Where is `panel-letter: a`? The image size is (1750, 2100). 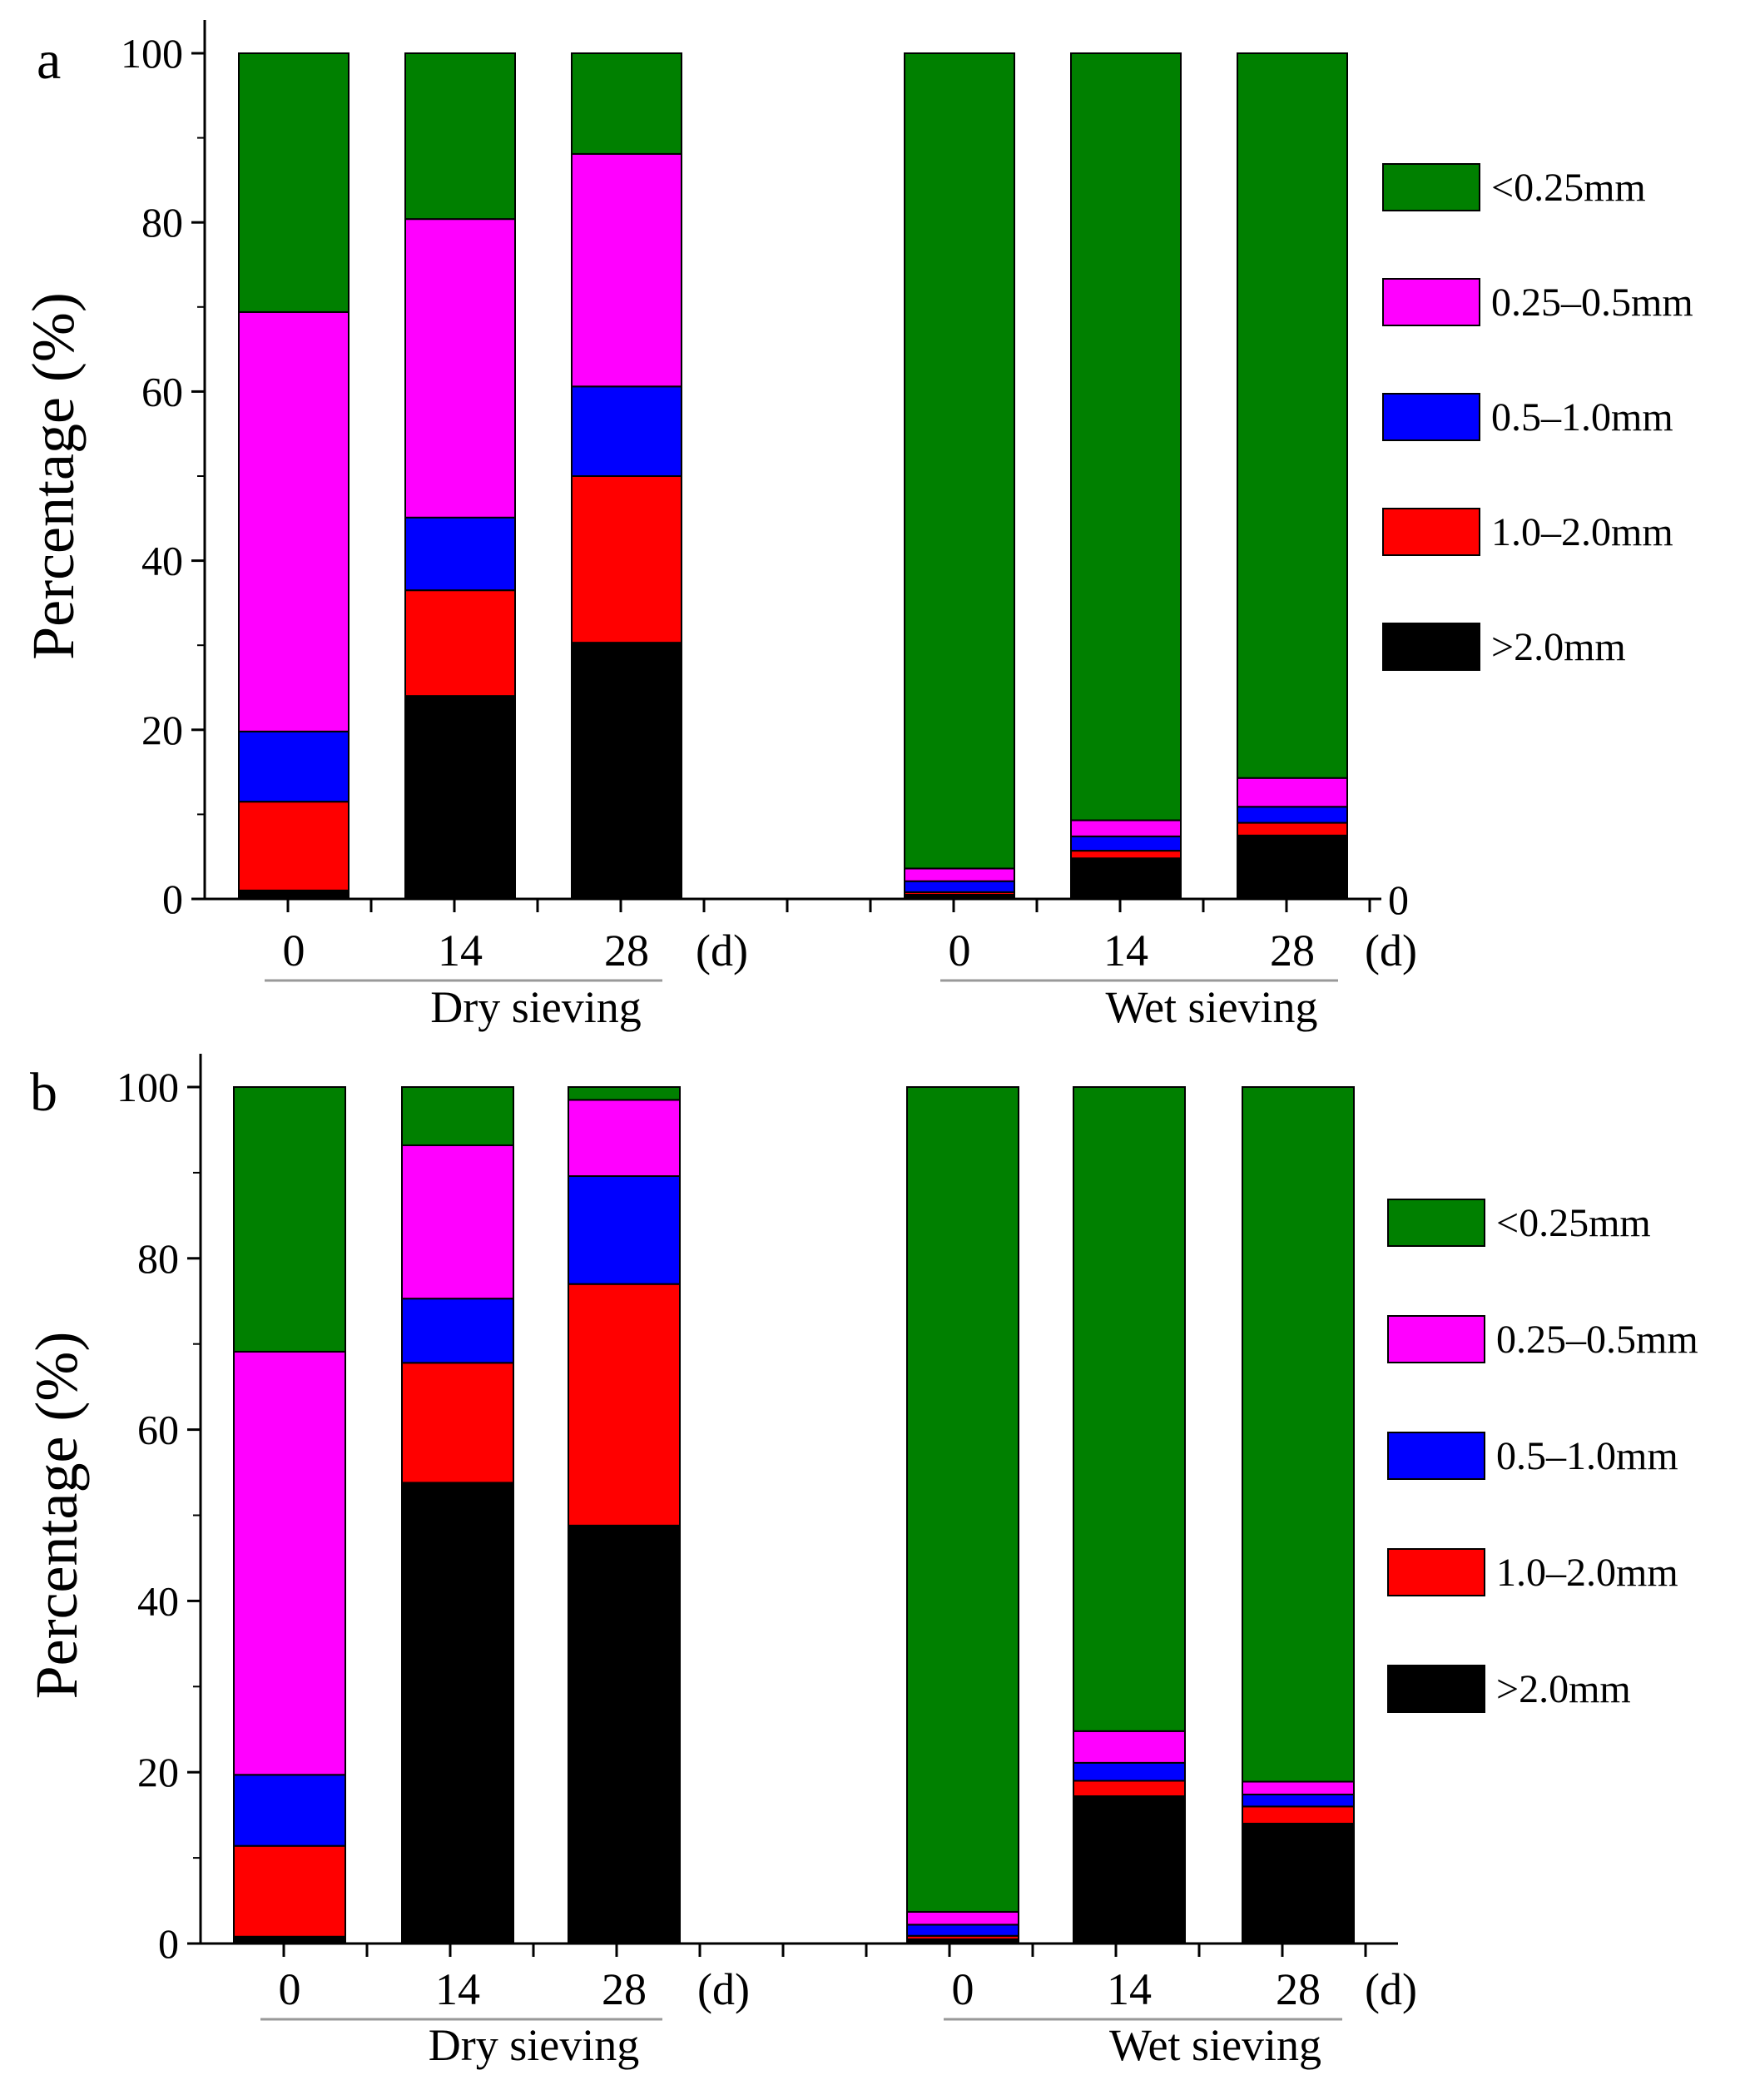
panel-letter: a is located at coordinates (49, 61).